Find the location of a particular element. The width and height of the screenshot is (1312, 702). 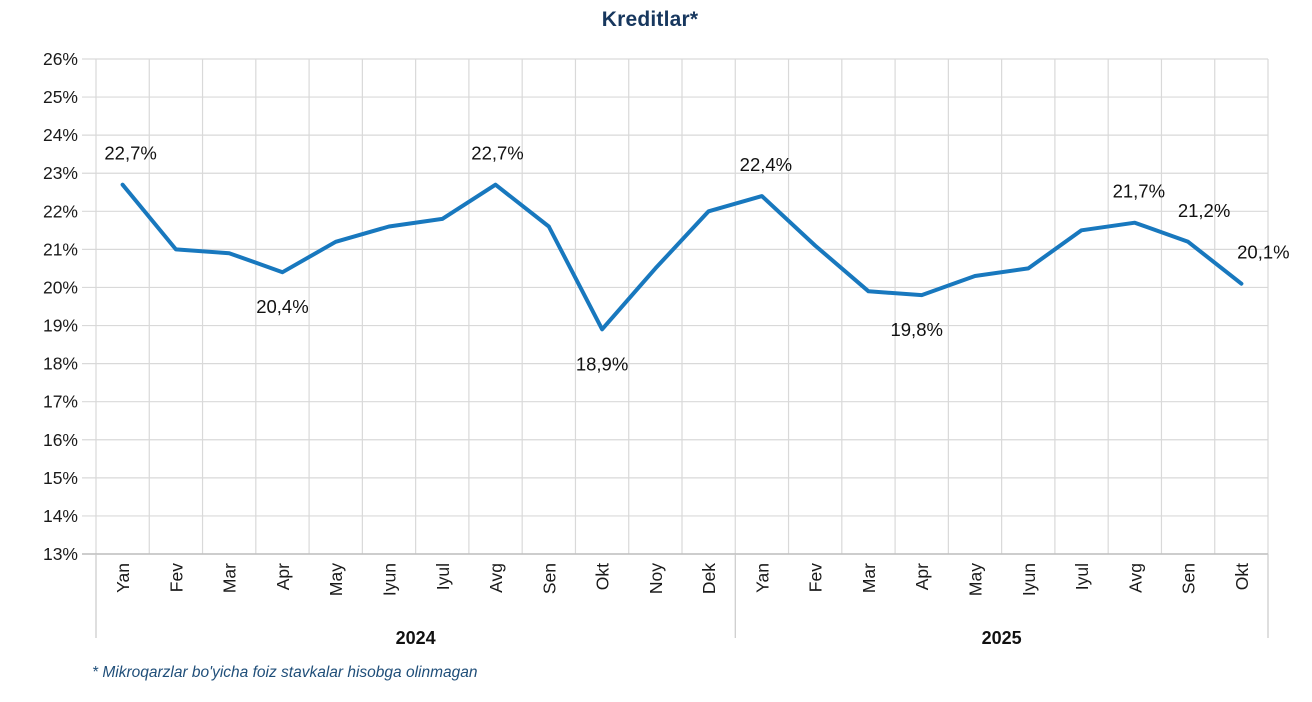

y-tick-label: 25% is located at coordinates (60, 97).